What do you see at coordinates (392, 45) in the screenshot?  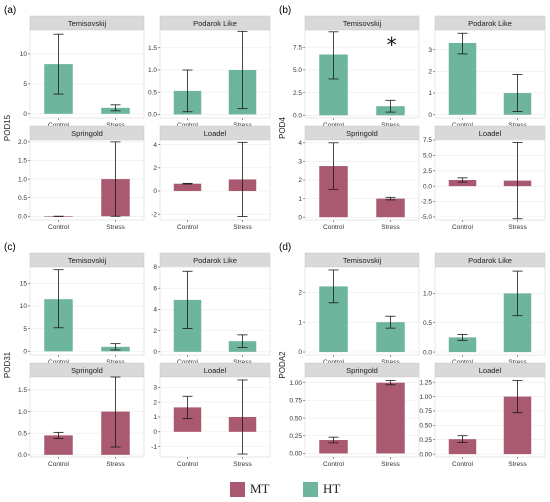 I see `significance-asterisk: *` at bounding box center [392, 45].